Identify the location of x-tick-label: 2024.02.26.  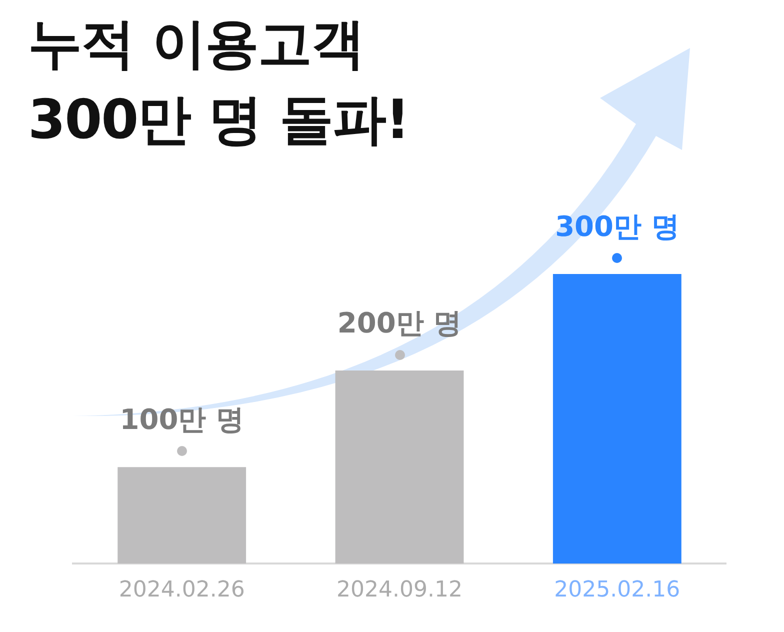
(181, 590).